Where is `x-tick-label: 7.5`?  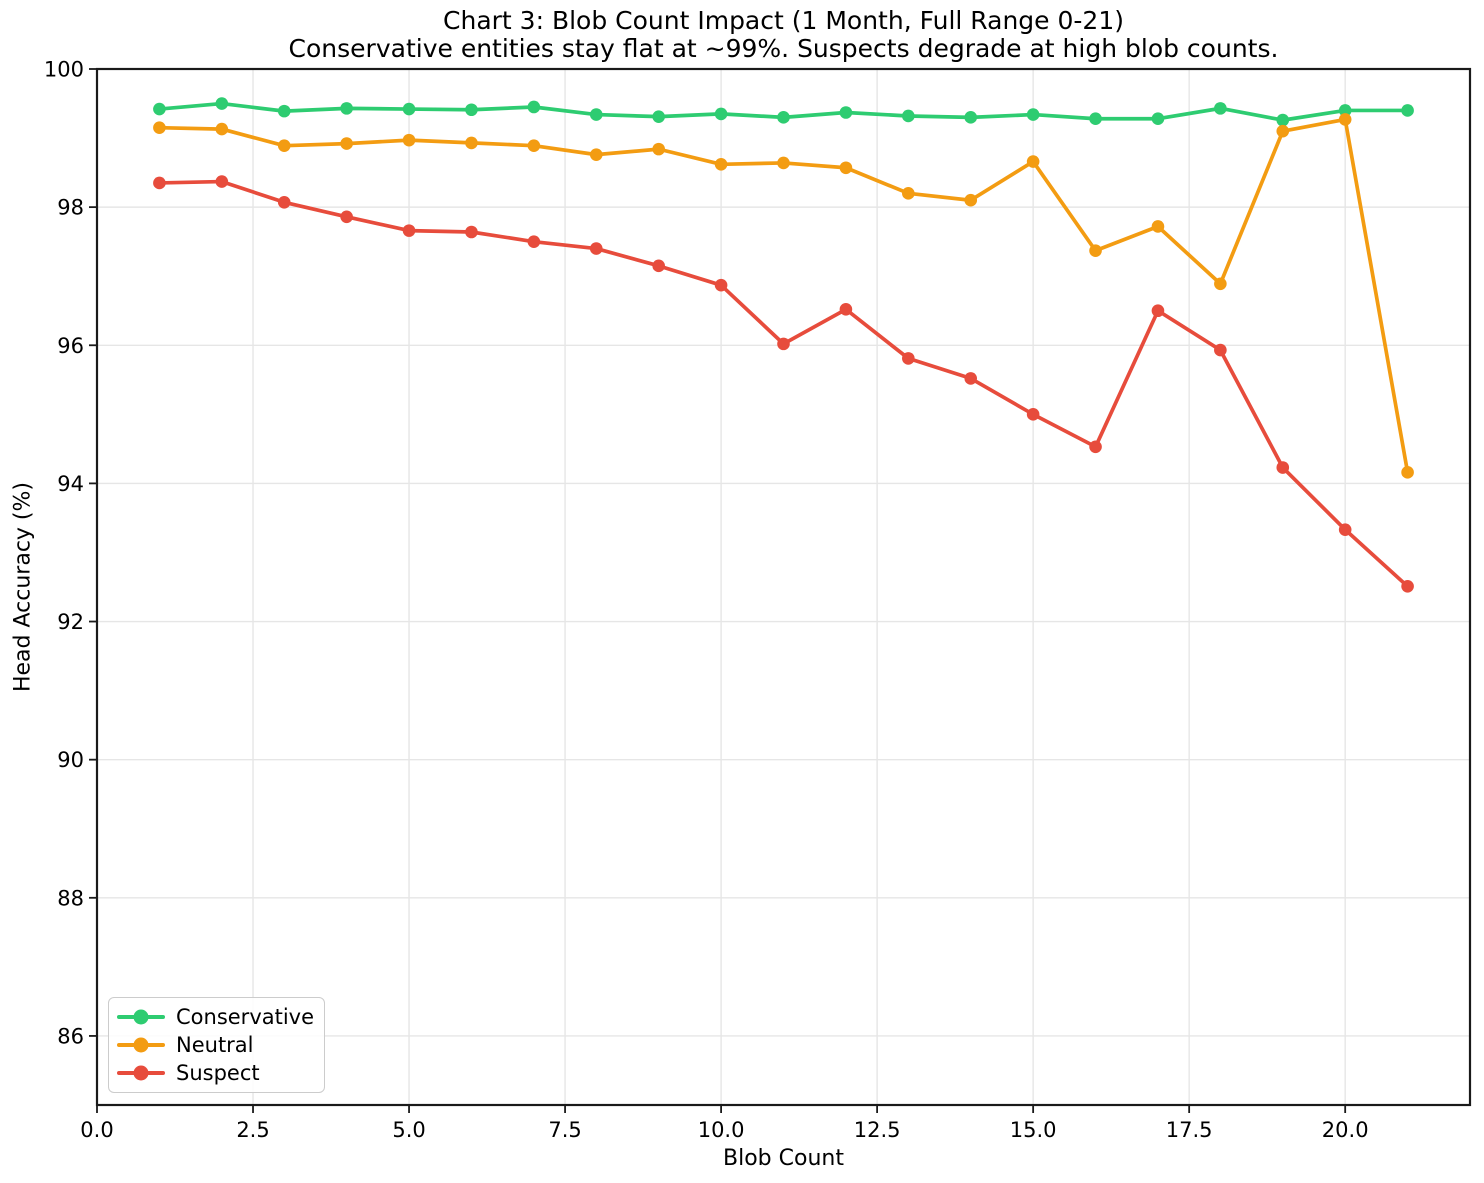
x-tick-label: 7.5 is located at coordinates (564, 1130).